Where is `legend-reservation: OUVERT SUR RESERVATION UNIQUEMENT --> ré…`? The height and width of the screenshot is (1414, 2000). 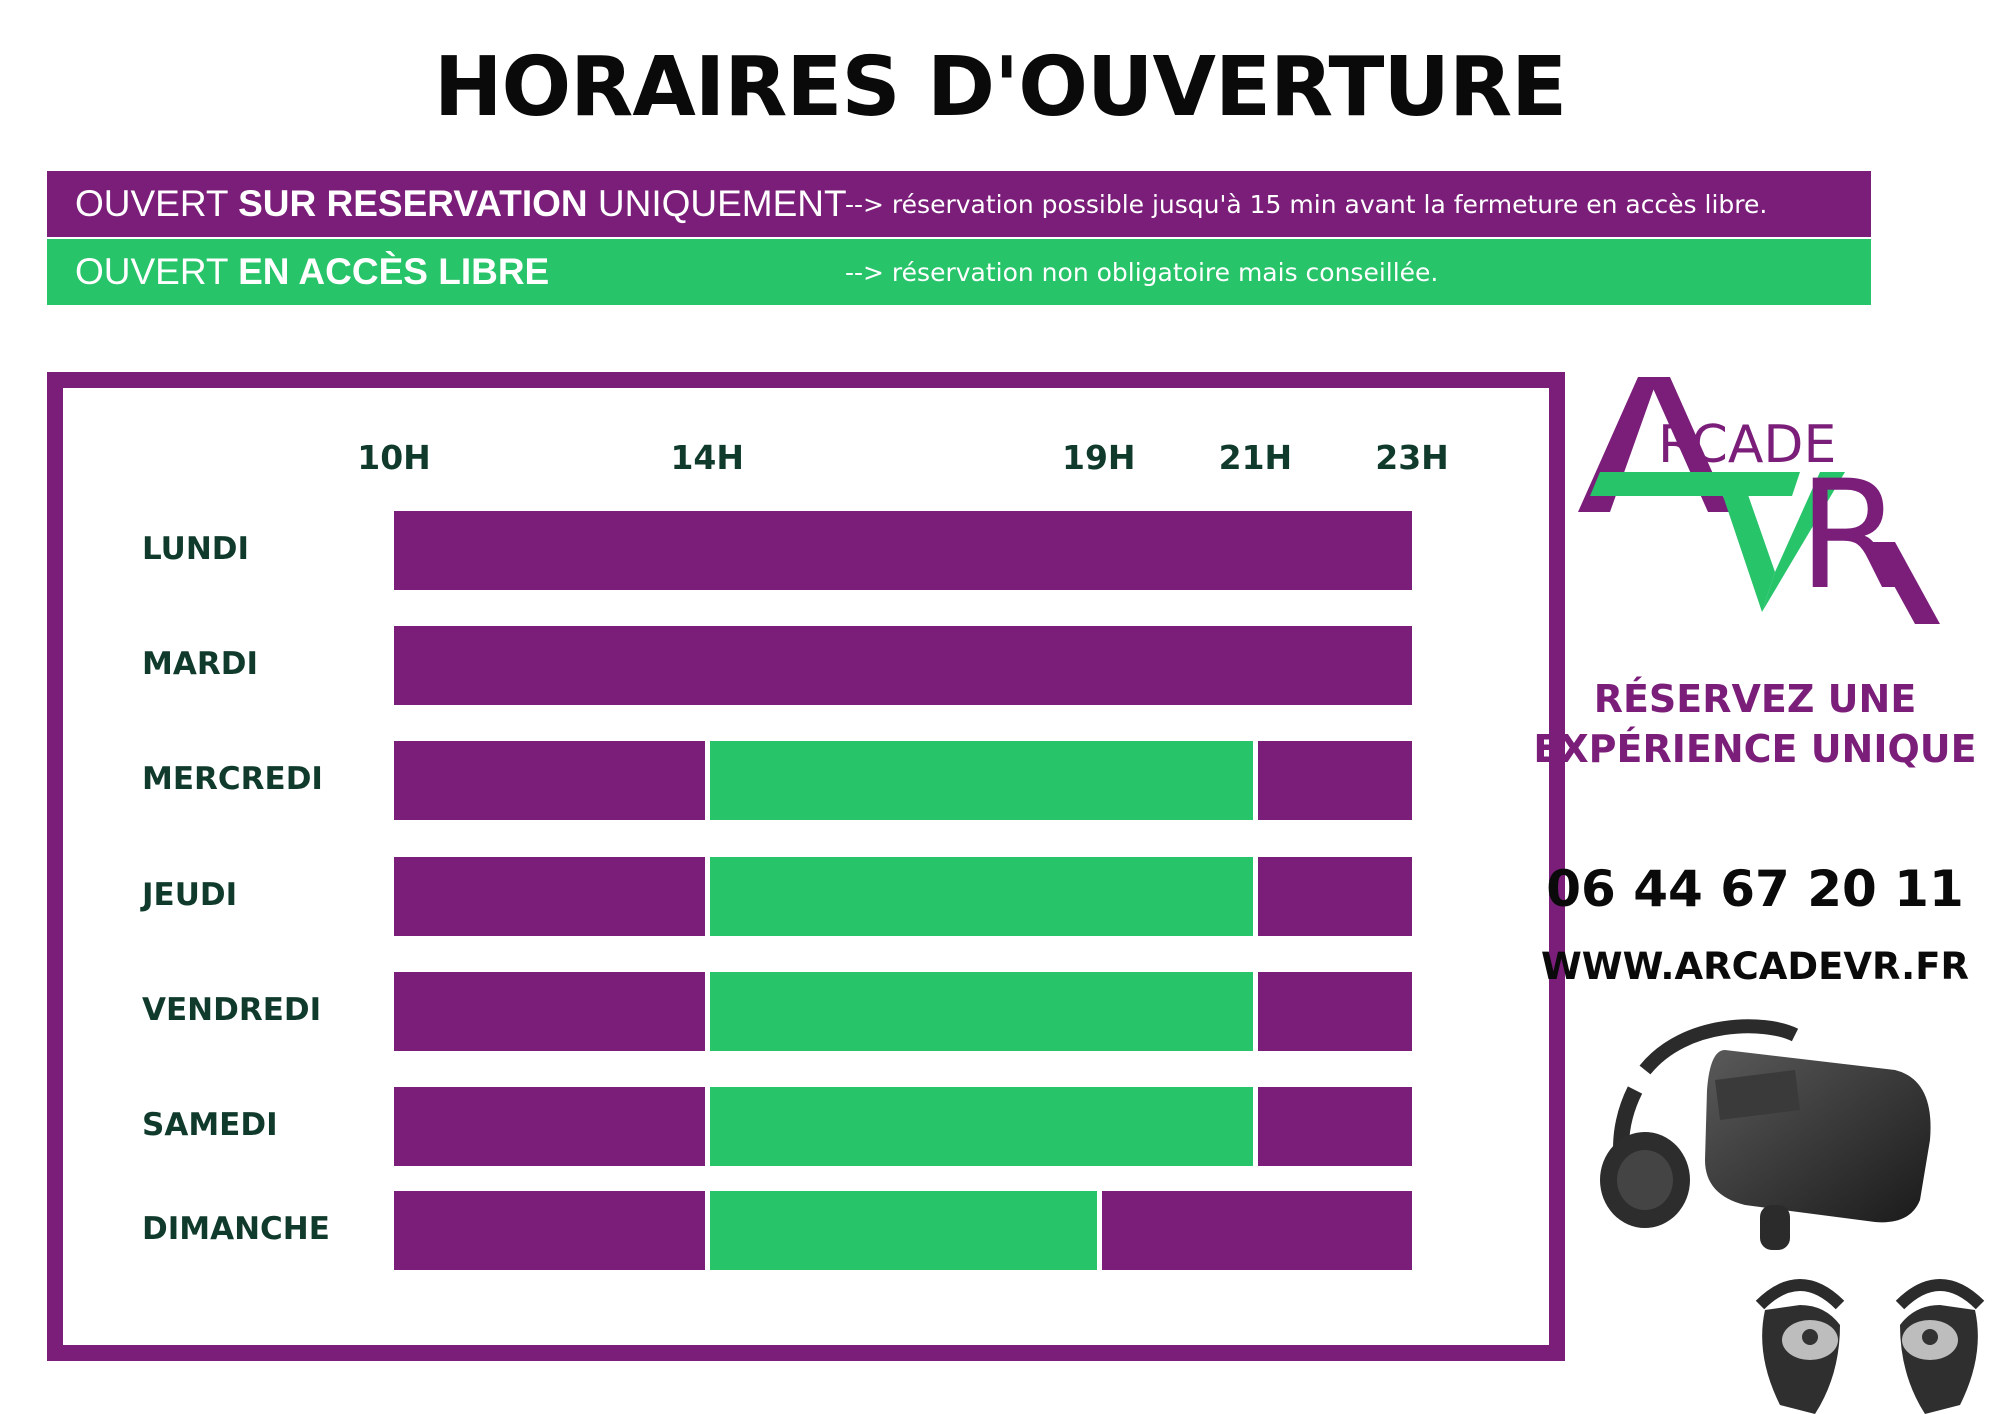
legend-reservation: OUVERT SUR RESERVATION UNIQUEMENT --> ré… is located at coordinates (959, 204).